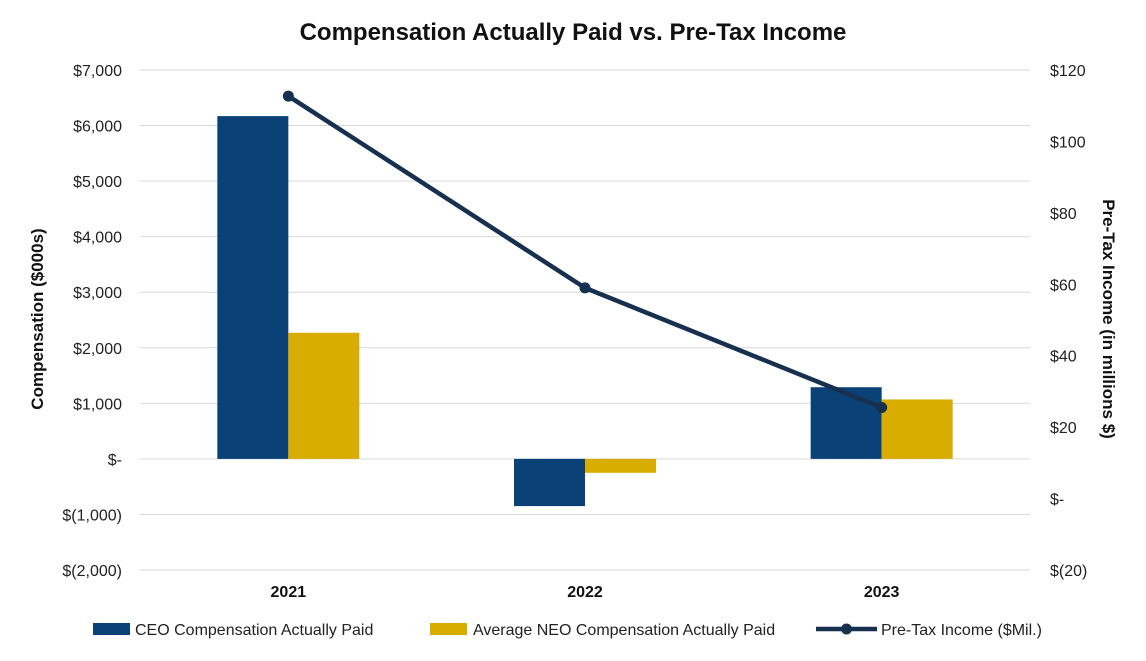  What do you see at coordinates (97, 238) in the screenshot?
I see `left-tick-label: $4,000` at bounding box center [97, 238].